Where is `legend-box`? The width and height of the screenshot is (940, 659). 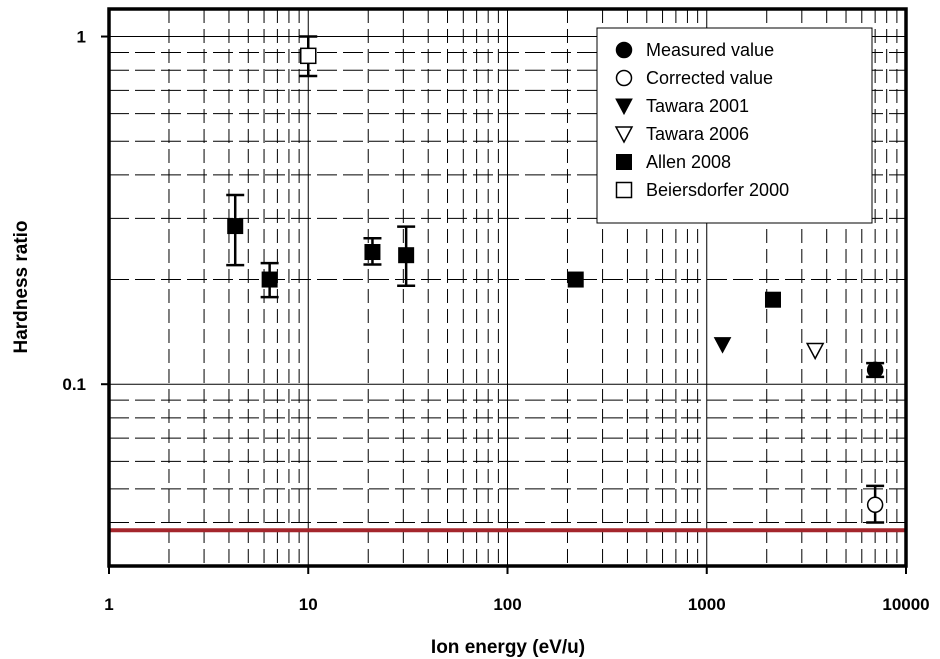
legend-box is located at coordinates (734, 125).